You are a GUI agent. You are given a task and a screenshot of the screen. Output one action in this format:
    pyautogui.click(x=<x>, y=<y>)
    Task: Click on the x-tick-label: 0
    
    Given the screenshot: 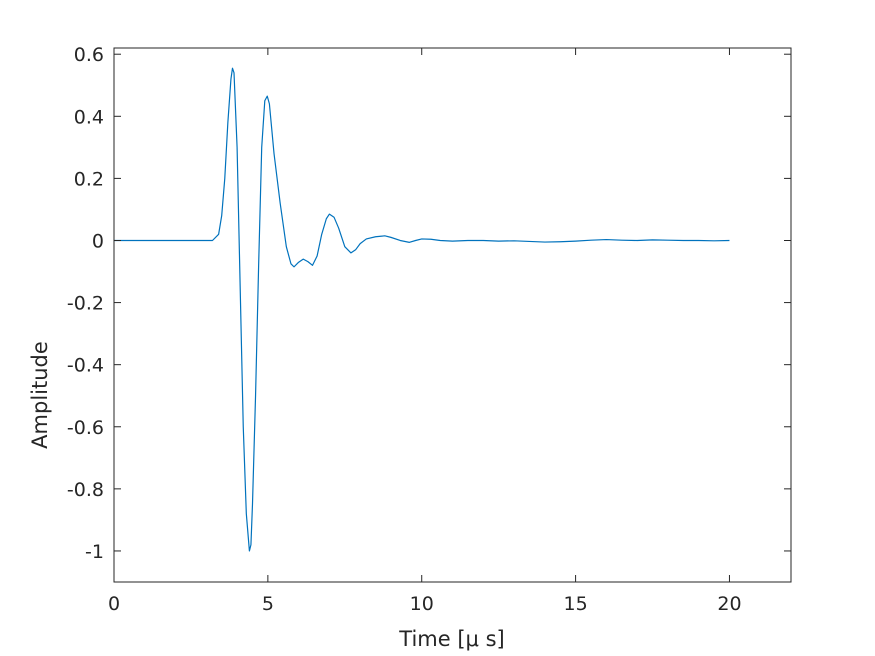 What is the action you would take?
    pyautogui.click(x=114, y=604)
    